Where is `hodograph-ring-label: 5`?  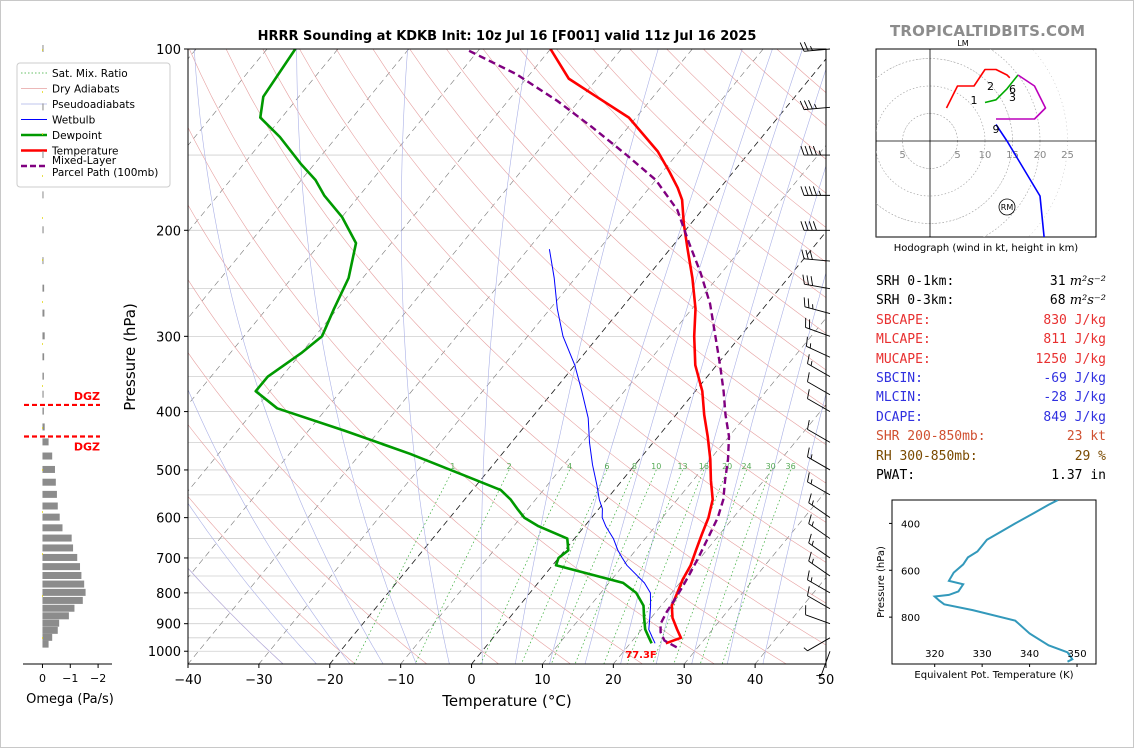 hodograph-ring-label: 5 is located at coordinates (902, 155).